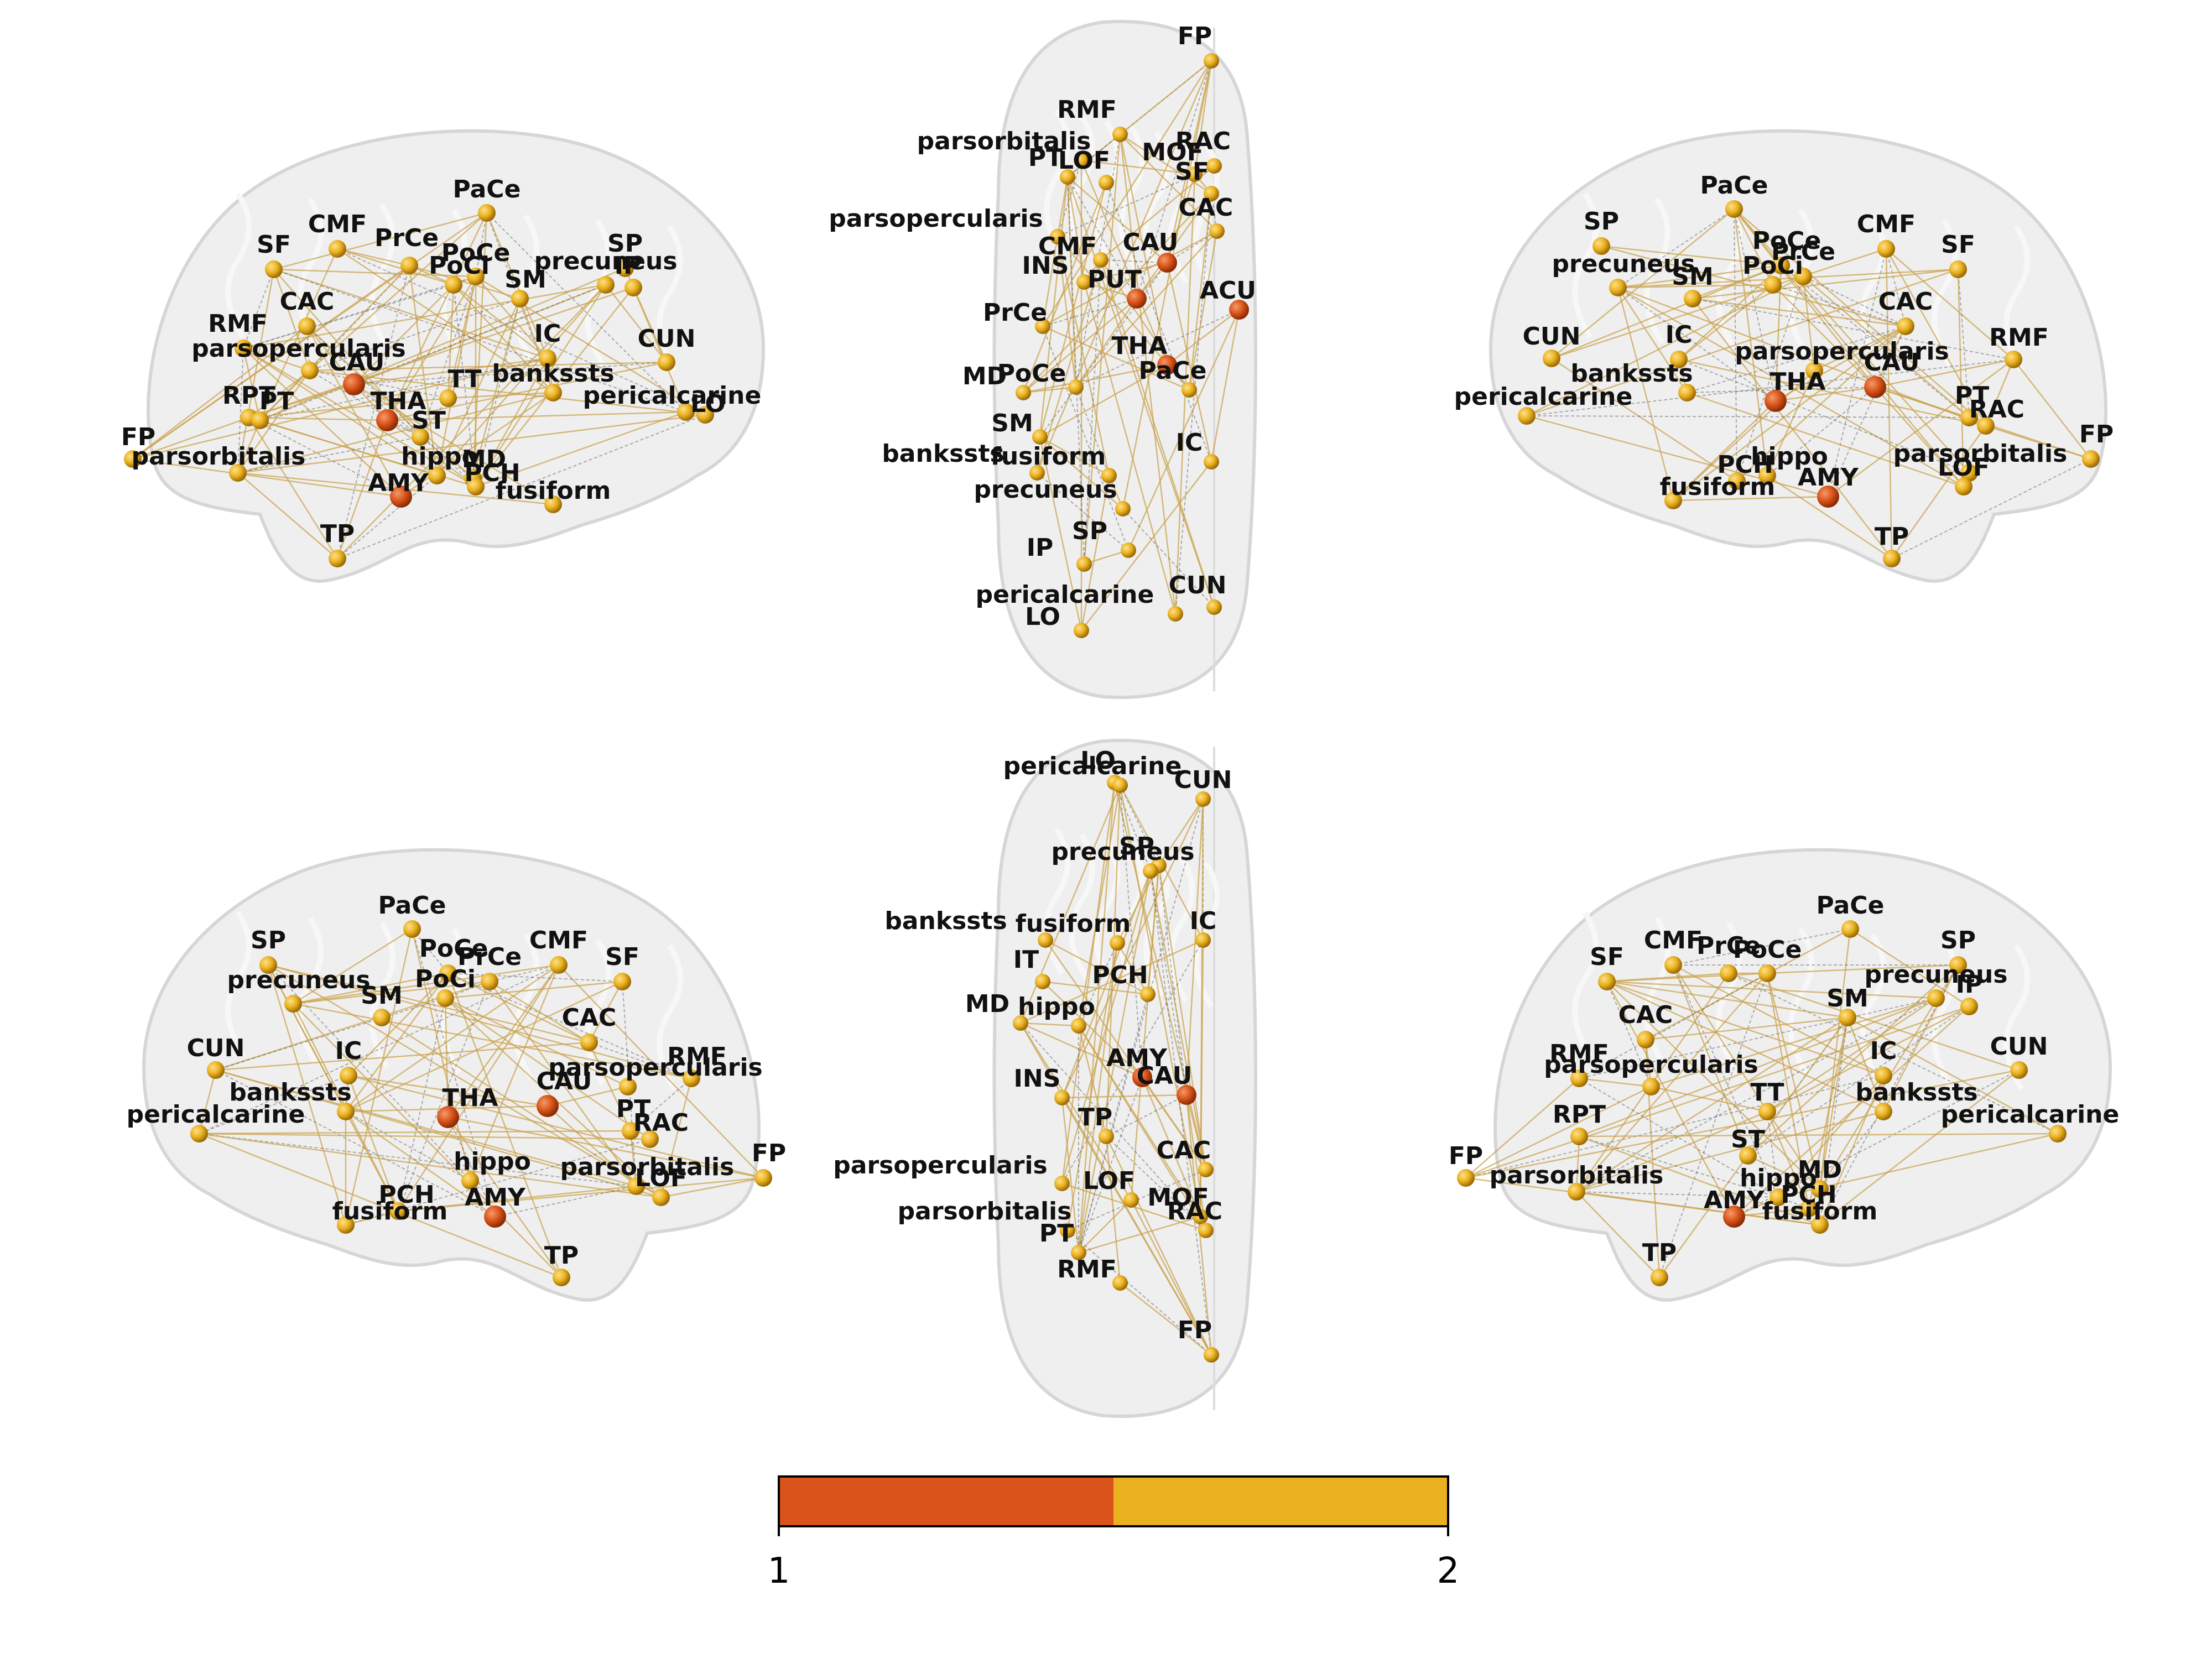 The width and height of the screenshot is (2212, 1659). What do you see at coordinates (940, 1166) in the screenshot?
I see `node-label-parsopercularis: parsopercularis` at bounding box center [940, 1166].